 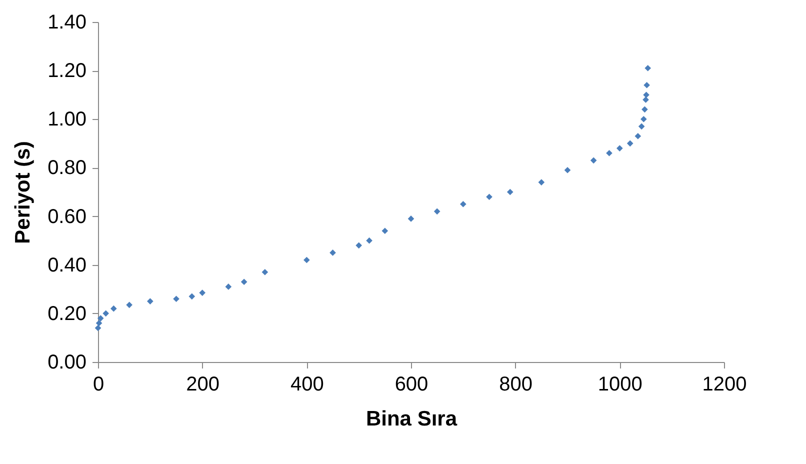 I want to click on x-tick-label: 600, so click(x=411, y=385).